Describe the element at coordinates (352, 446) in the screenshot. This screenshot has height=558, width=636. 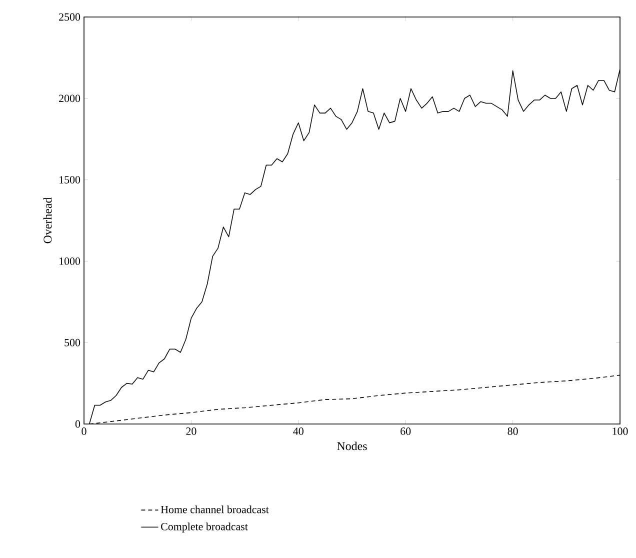
I see `x-axis-title: Nodes` at that location.